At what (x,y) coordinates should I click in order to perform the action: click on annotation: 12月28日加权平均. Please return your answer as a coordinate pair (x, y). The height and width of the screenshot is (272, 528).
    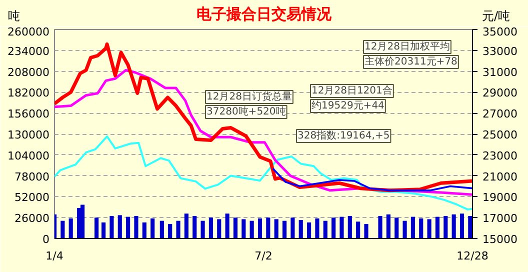
    Looking at the image, I should click on (407, 46).